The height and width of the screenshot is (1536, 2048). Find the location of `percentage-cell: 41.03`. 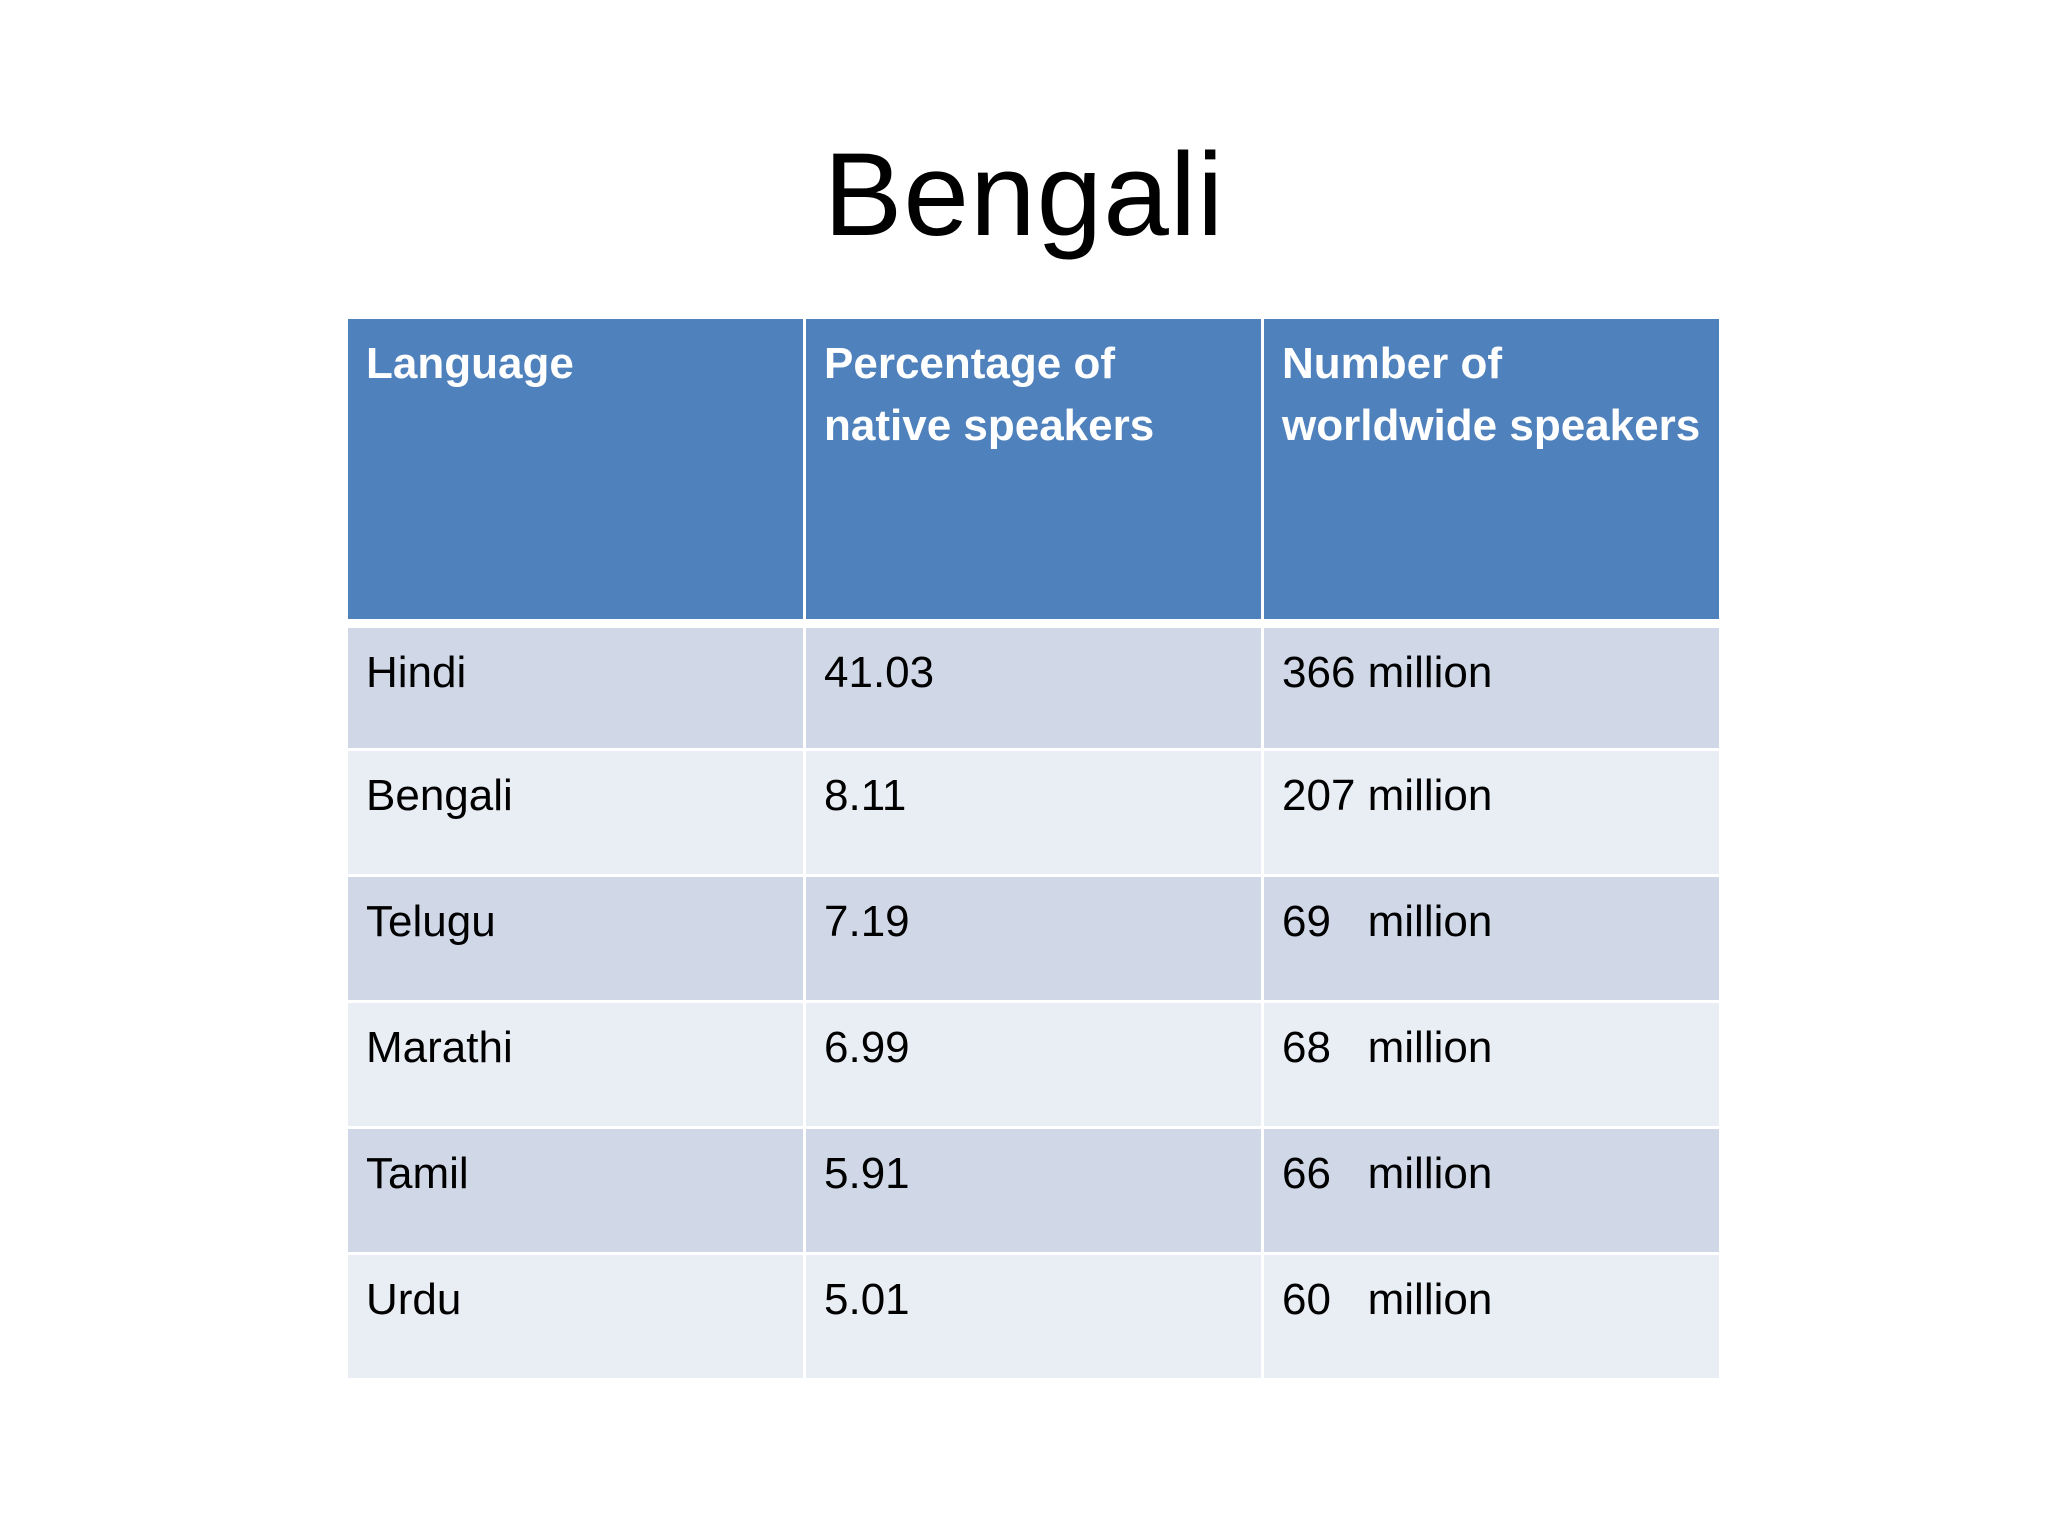

percentage-cell: 41.03 is located at coordinates (1033, 687).